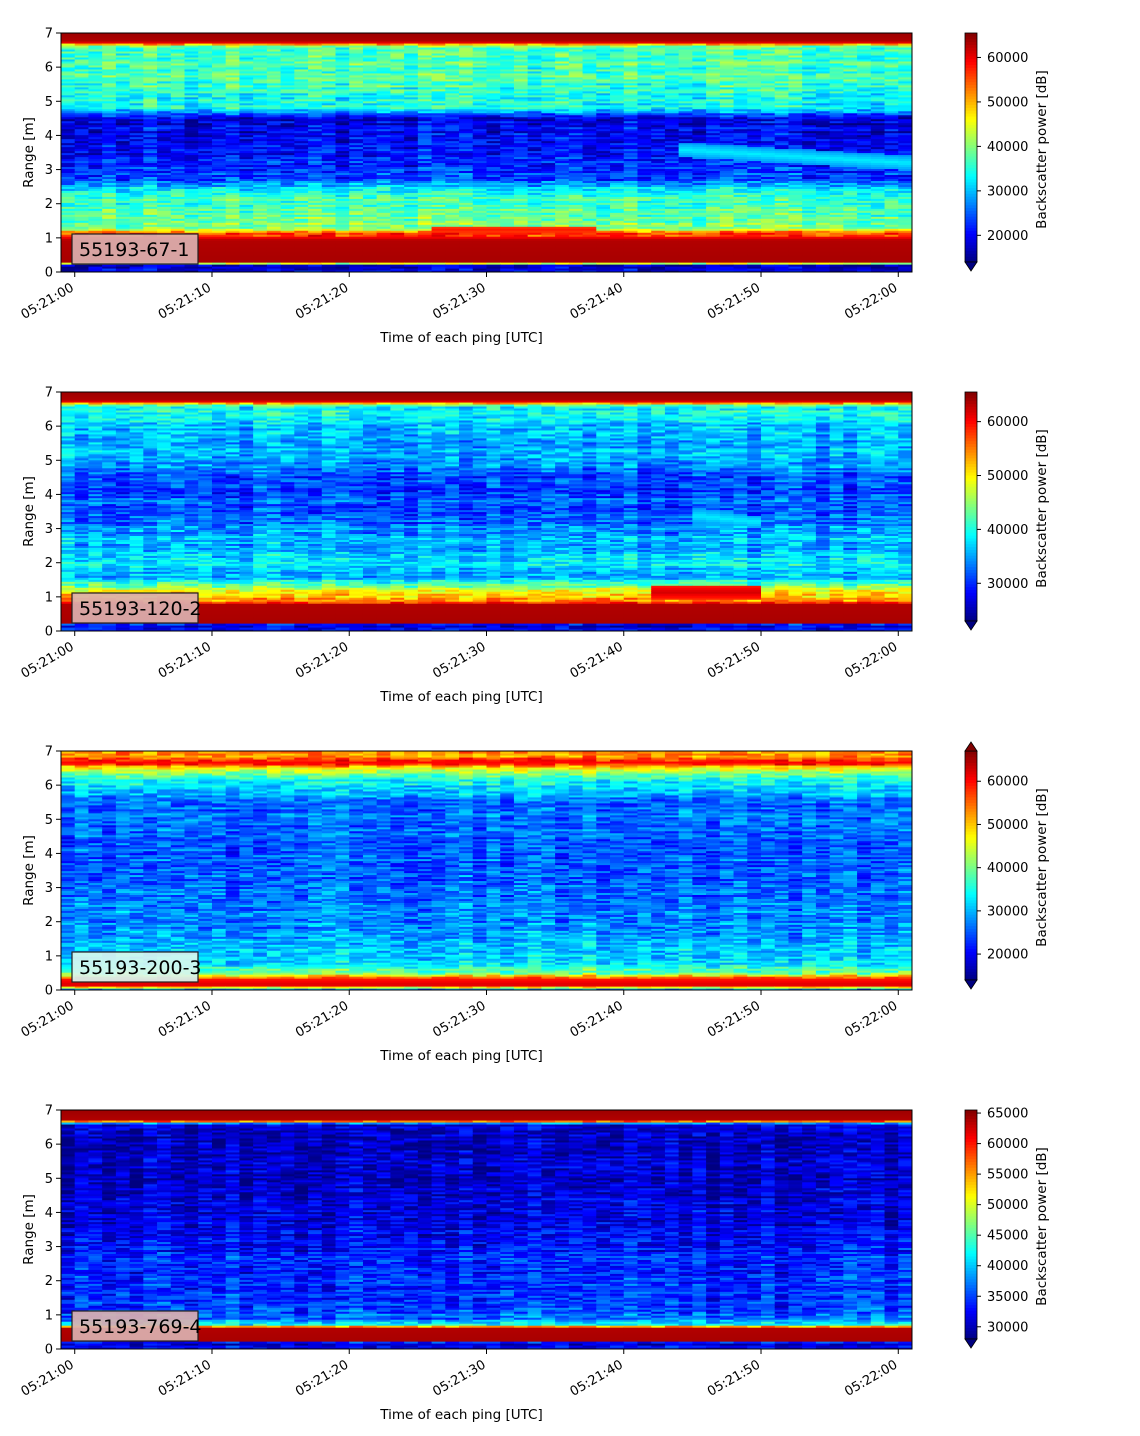 This screenshot has height=1436, width=1140. I want to click on panel-badge: 55193-200-3, so click(140, 968).